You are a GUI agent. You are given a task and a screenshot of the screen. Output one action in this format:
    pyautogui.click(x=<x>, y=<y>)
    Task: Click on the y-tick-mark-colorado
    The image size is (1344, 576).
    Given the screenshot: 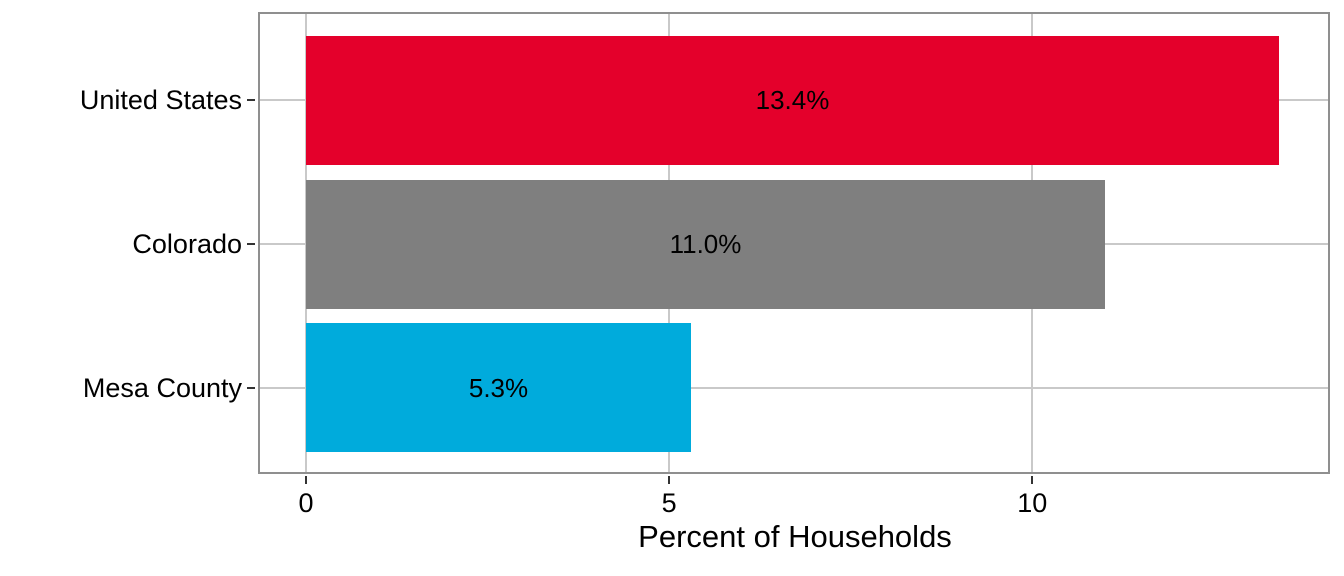 What is the action you would take?
    pyautogui.click(x=251, y=244)
    